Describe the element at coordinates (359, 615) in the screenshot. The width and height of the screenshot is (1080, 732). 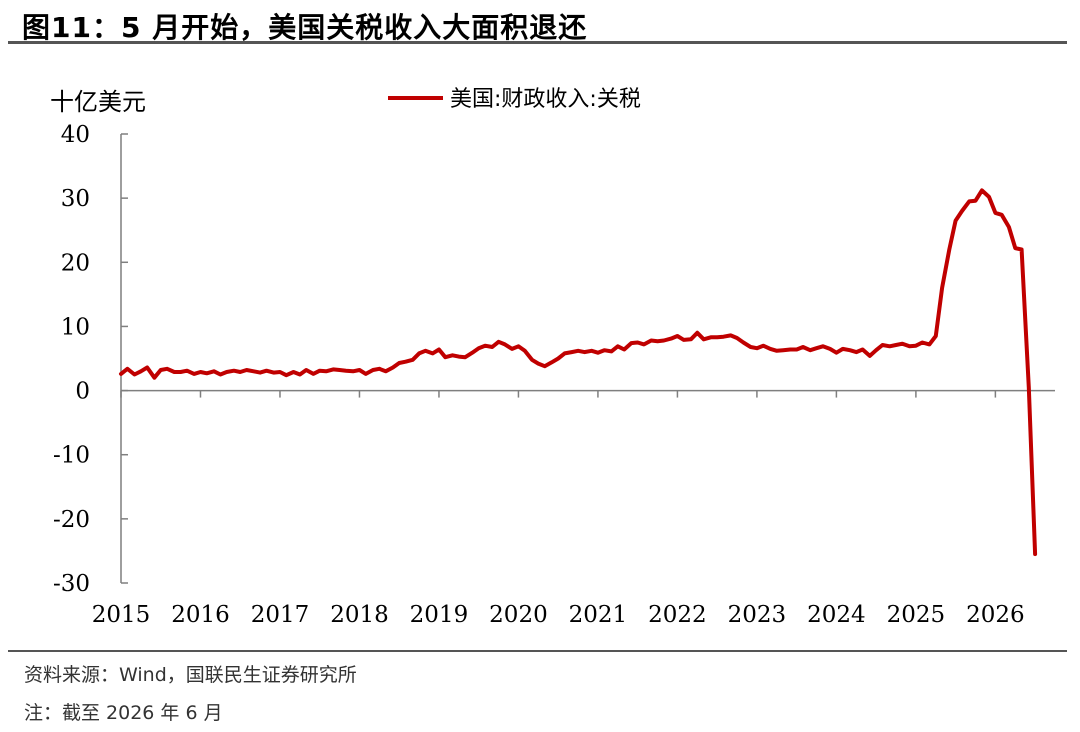
I see `x-tick-label: 2018` at that location.